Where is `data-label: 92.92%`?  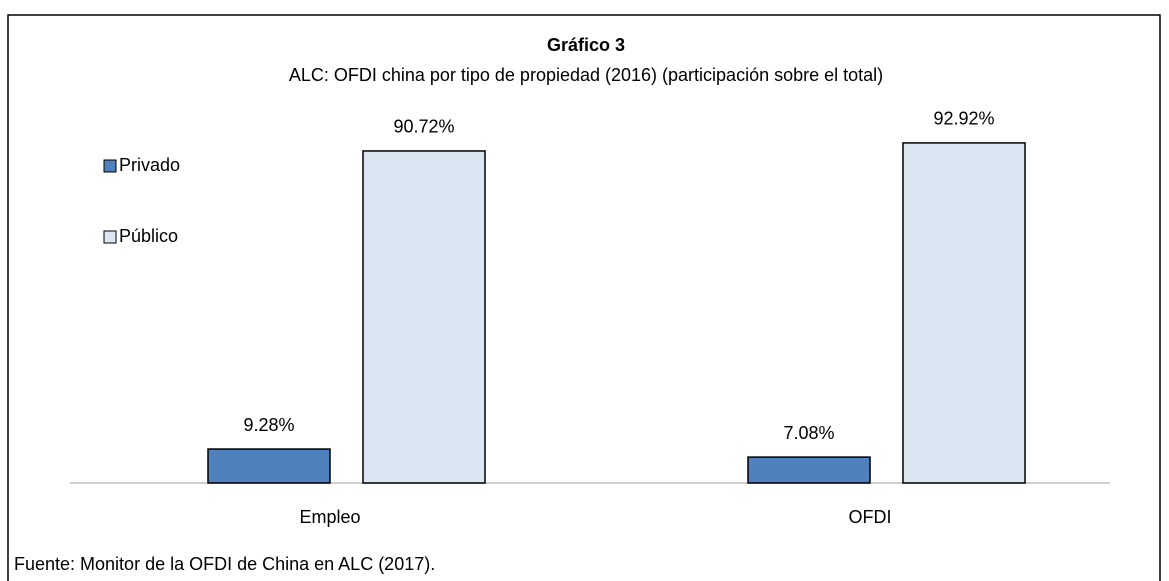
data-label: 92.92% is located at coordinates (963, 119).